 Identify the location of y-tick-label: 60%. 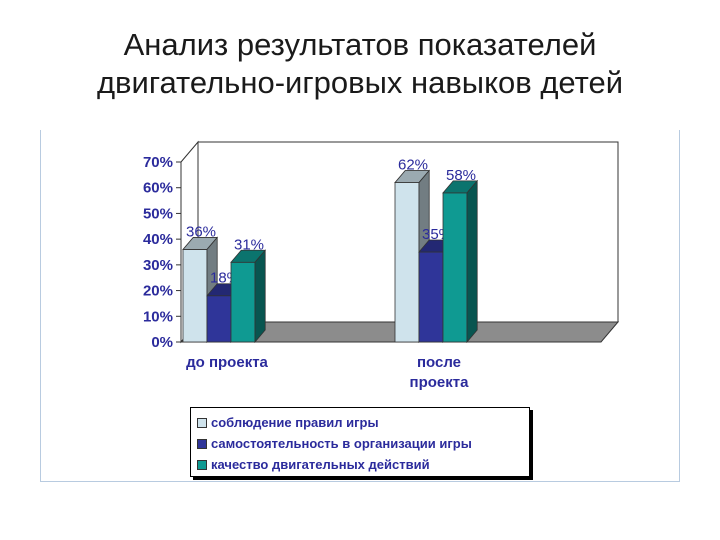
(158, 188).